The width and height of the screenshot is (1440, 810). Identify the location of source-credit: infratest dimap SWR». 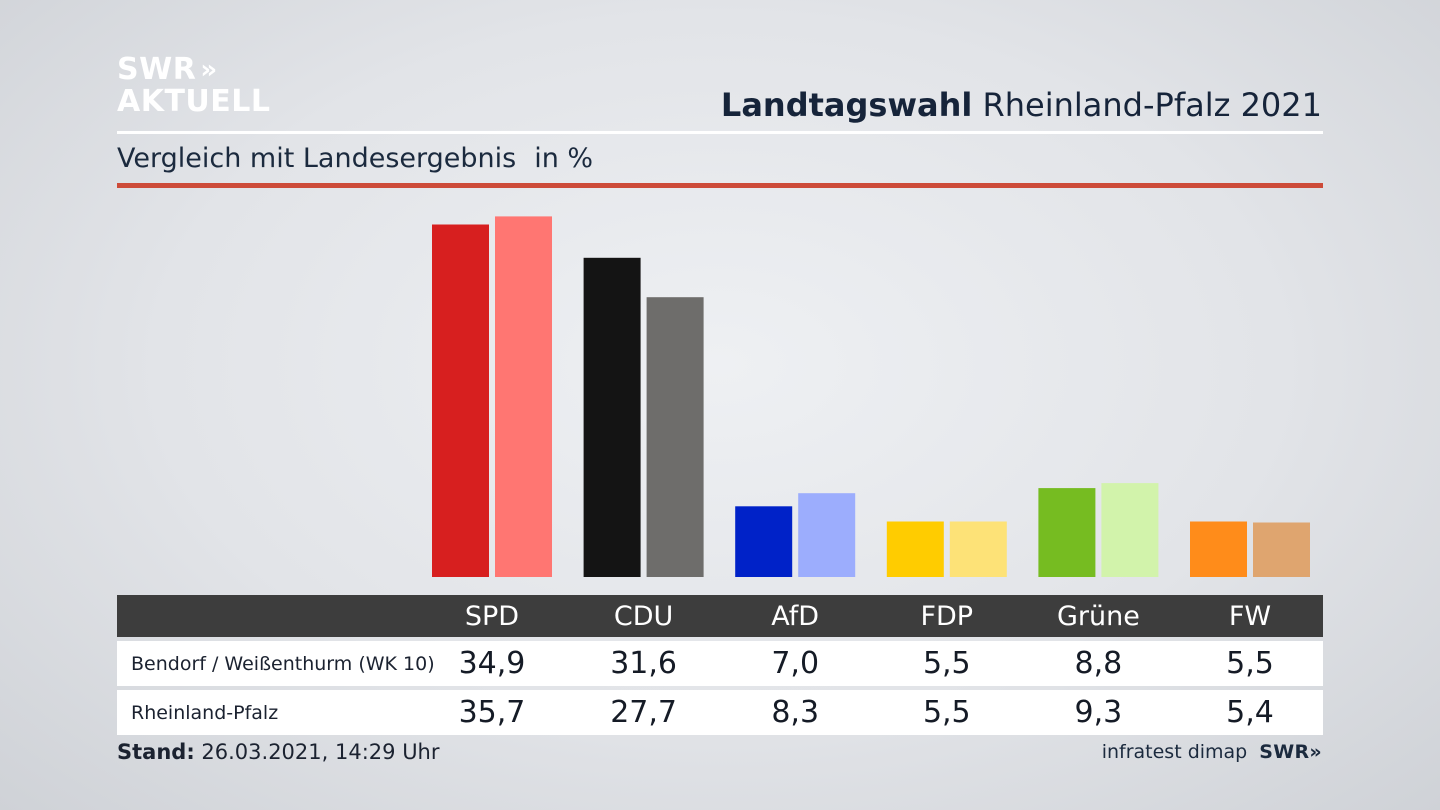
(1212, 752).